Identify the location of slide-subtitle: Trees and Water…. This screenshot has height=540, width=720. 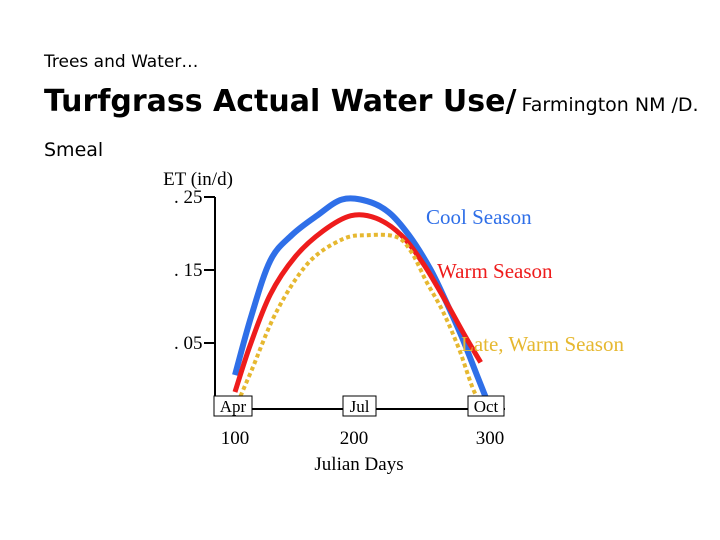
(121, 62).